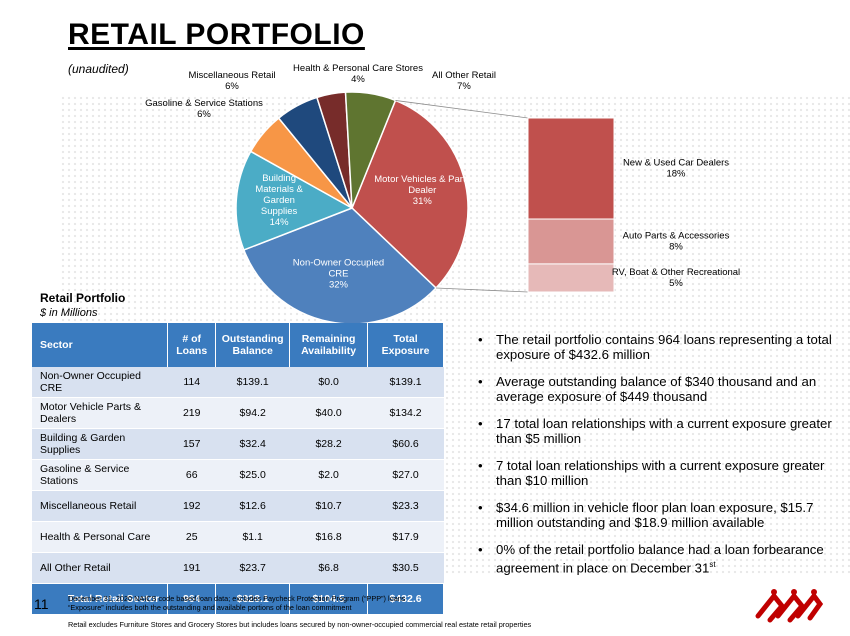  What do you see at coordinates (83, 298) in the screenshot?
I see `table-title: Retail Portfolio` at bounding box center [83, 298].